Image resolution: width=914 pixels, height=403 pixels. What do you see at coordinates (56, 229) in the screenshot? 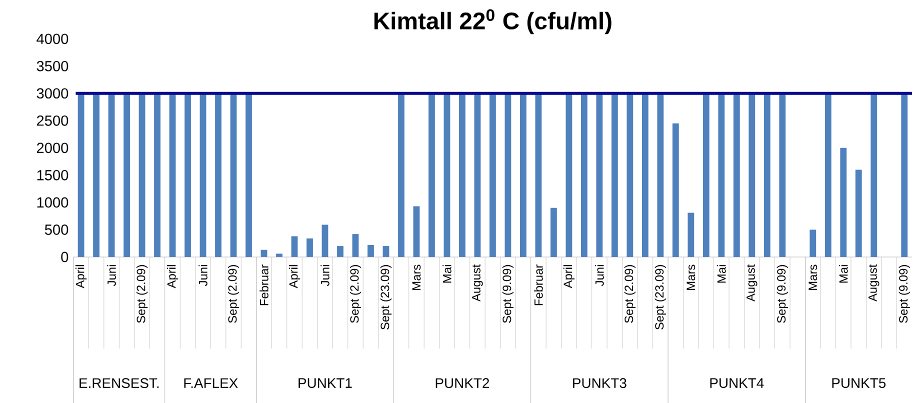
I see `y-tick-label: 500` at bounding box center [56, 229].